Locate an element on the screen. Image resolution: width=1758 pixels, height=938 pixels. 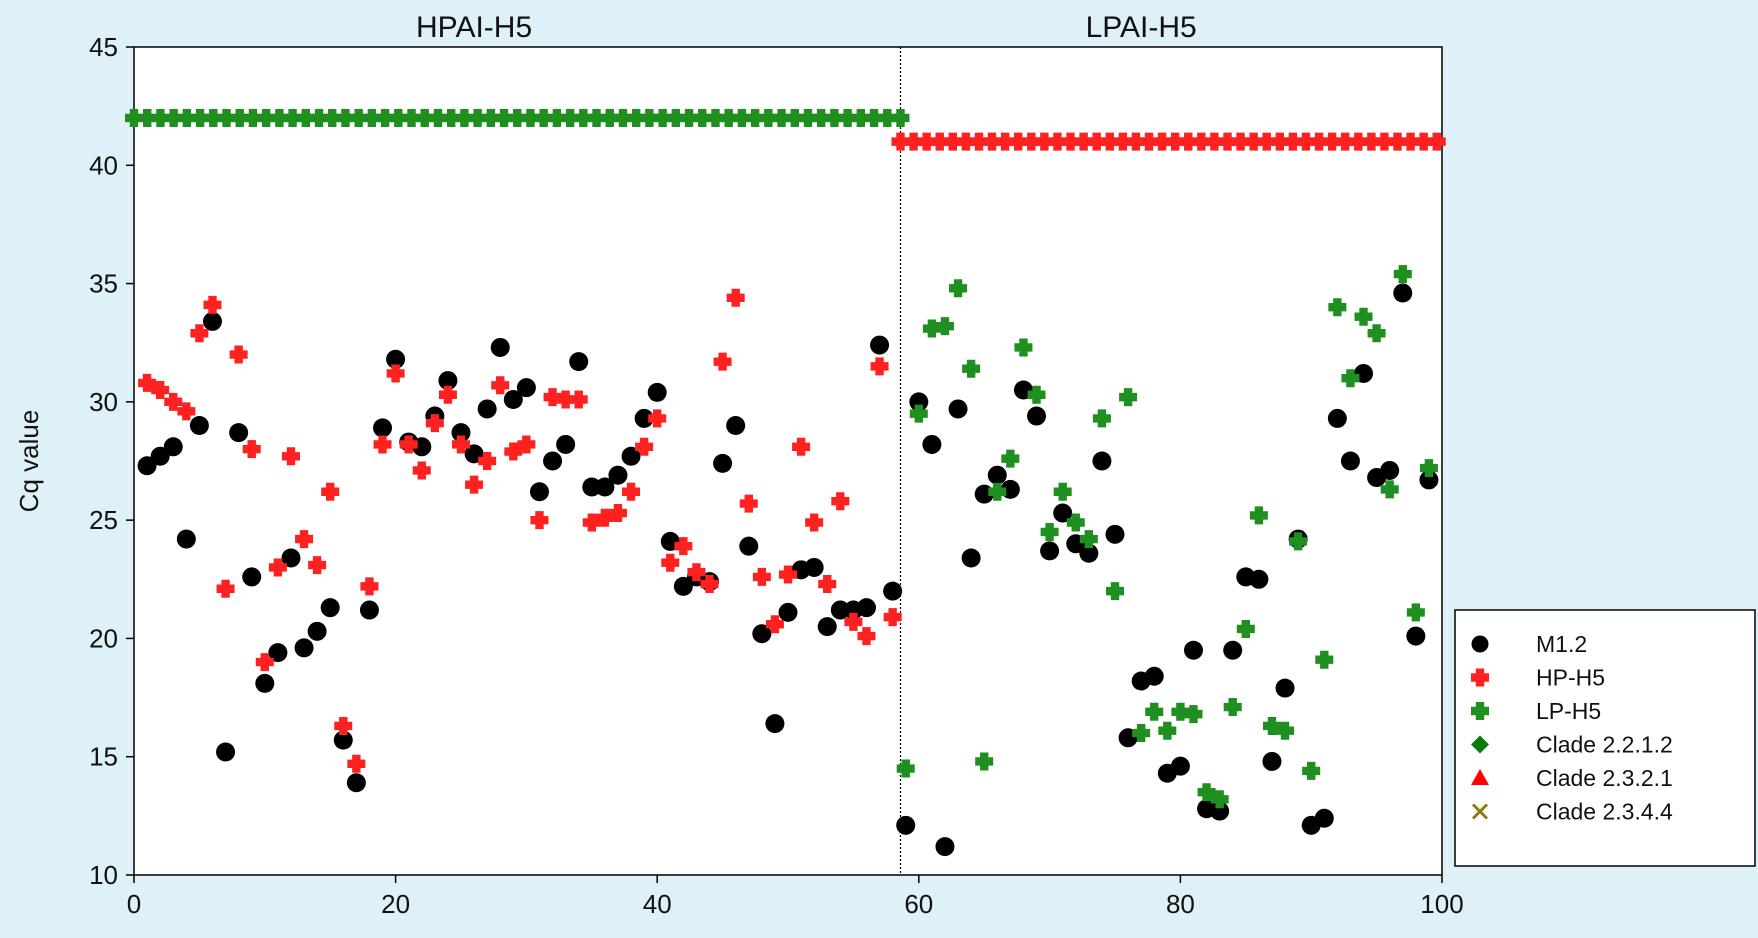
legend-clade-2-3-2-1-label: Clade 2.3.2.1 is located at coordinates (1604, 778).